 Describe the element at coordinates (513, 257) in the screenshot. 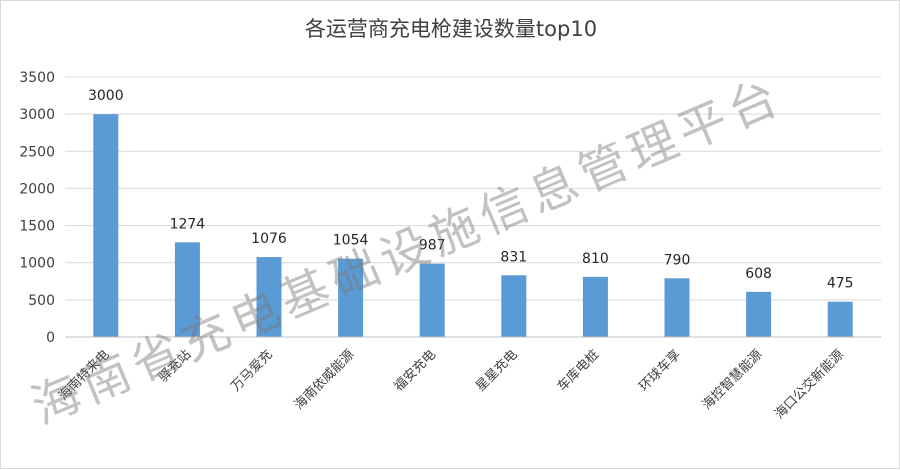

I see `data-label: 831` at that location.